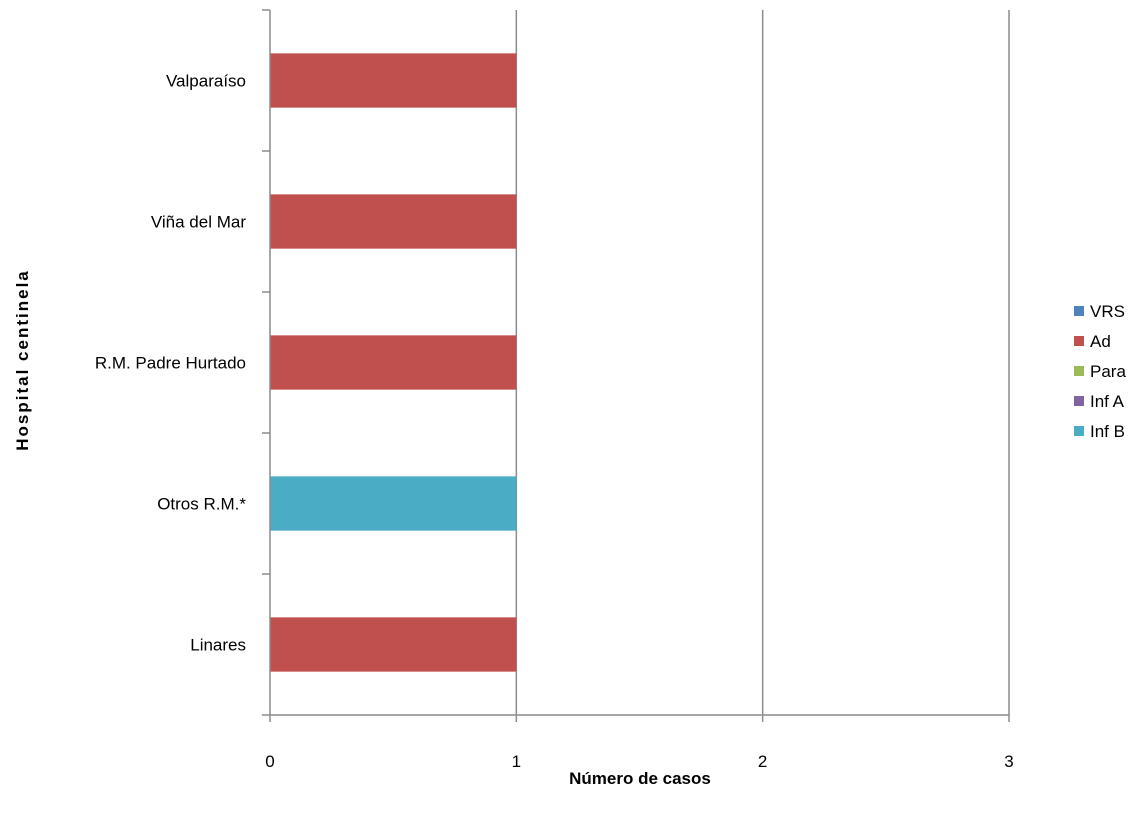 Image resolution: width=1133 pixels, height=825 pixels. I want to click on y-tick-label: R.M. Padre Hurtado, so click(170, 363).